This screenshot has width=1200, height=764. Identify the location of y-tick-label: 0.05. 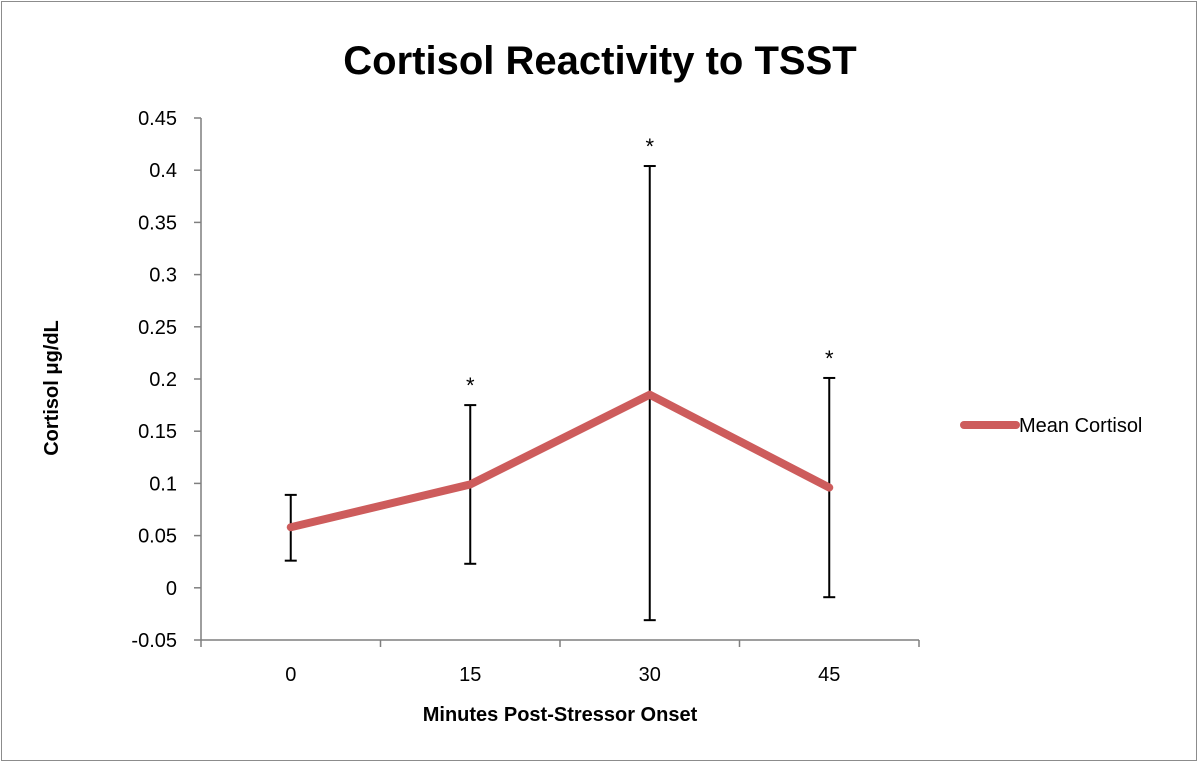
(157, 537).